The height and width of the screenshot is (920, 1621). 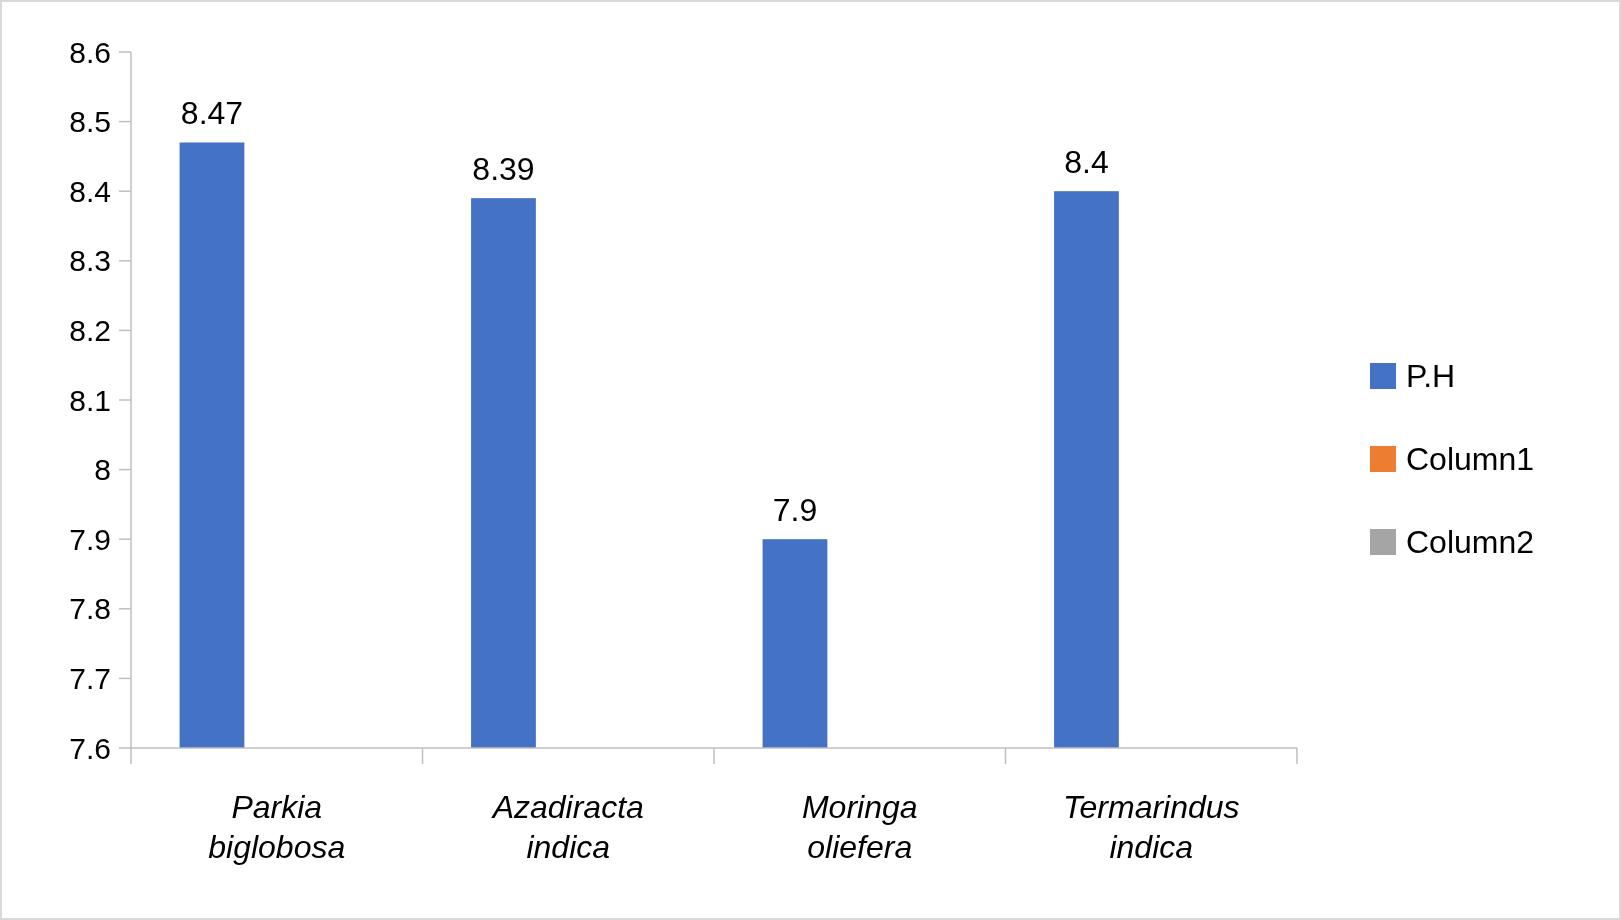 What do you see at coordinates (90, 748) in the screenshot?
I see `y-tick-label: 7.6` at bounding box center [90, 748].